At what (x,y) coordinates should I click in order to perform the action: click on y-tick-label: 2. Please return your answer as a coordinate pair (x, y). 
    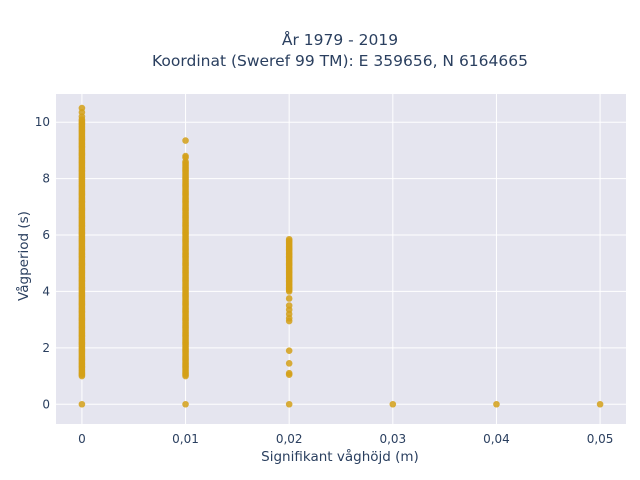
    Looking at the image, I should click on (46, 348).